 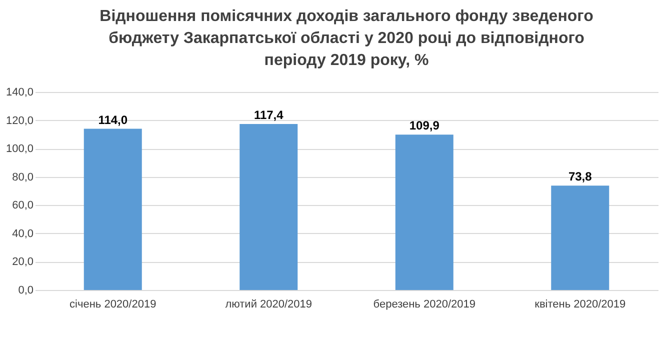 I want to click on data-label: 109,9, so click(x=424, y=125).